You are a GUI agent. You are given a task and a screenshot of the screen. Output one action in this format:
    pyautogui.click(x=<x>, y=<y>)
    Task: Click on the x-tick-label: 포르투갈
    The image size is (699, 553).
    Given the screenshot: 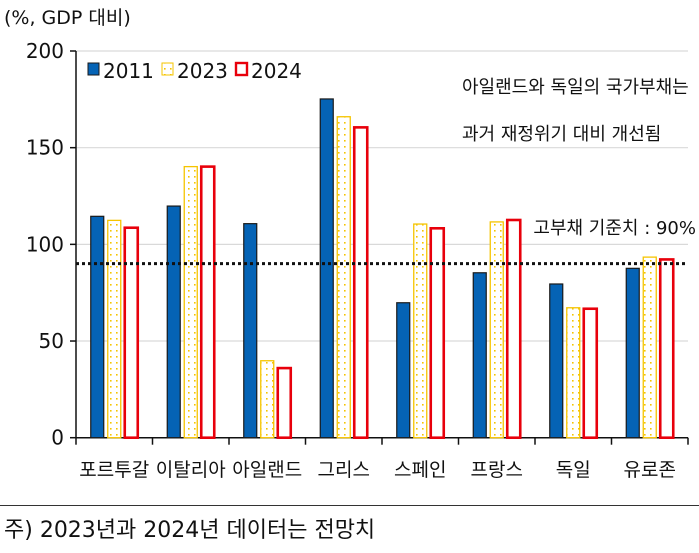 What is the action you would take?
    pyautogui.click(x=114, y=470)
    